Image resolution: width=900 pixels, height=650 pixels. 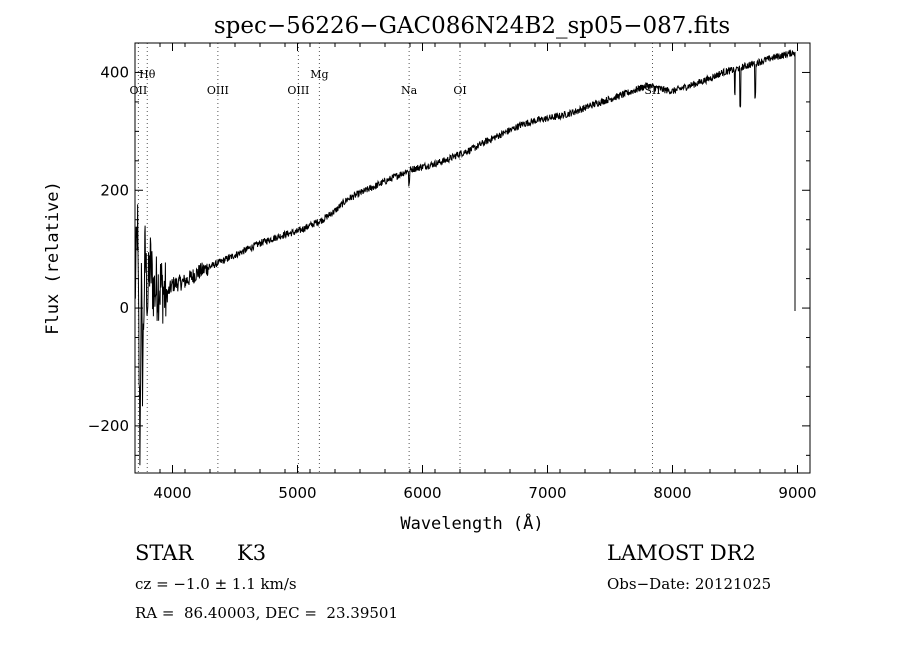 What do you see at coordinates (216, 584) in the screenshot?
I see `redshift-info: cz = −1.0 ± 1.1 km/s` at bounding box center [216, 584].